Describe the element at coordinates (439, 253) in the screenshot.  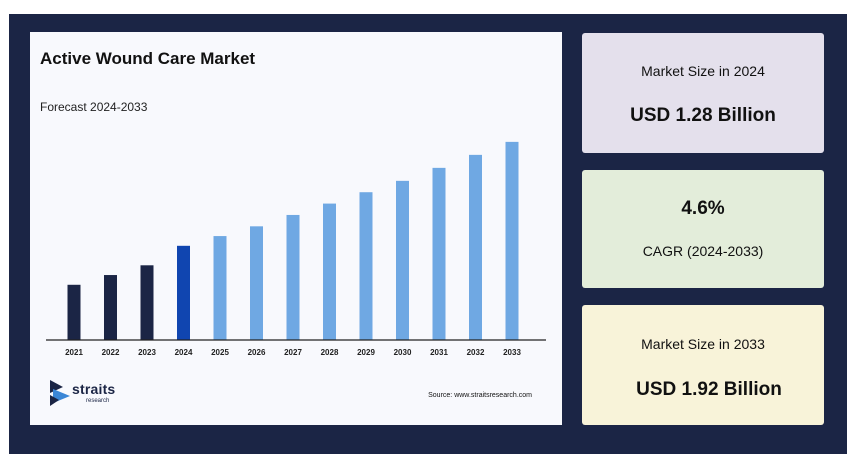
I see `bar-2031` at that location.